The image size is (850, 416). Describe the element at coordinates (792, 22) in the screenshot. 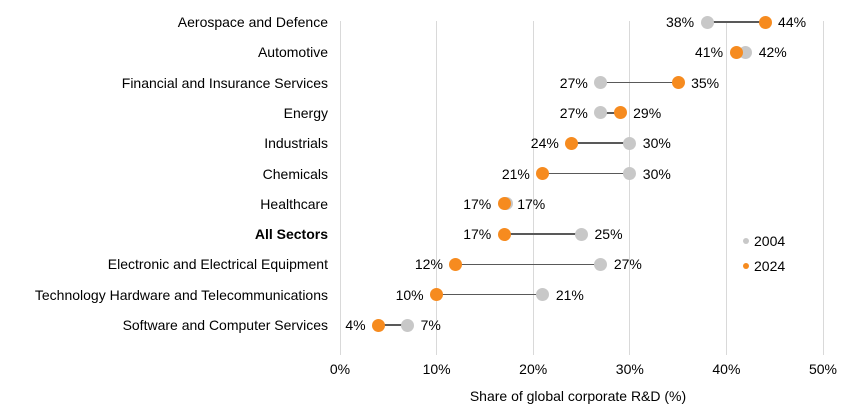

I see `value-label-right: 44%` at that location.